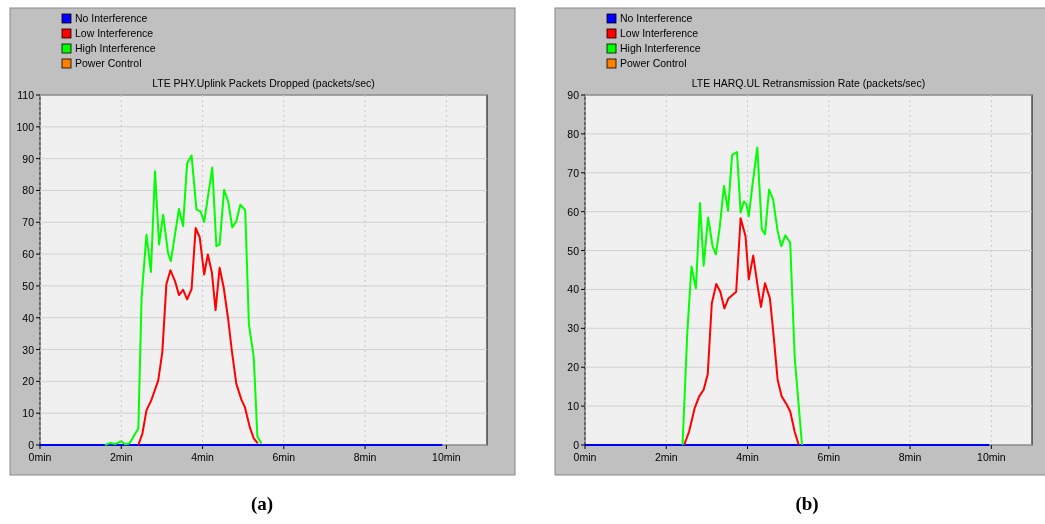  I want to click on y-tick-label: 110, so click(26, 95).